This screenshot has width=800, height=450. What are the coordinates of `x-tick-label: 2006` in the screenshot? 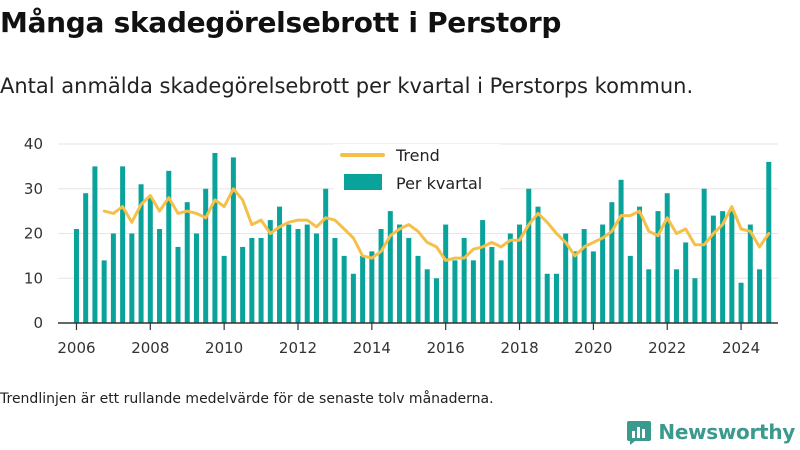 It's located at (76, 348).